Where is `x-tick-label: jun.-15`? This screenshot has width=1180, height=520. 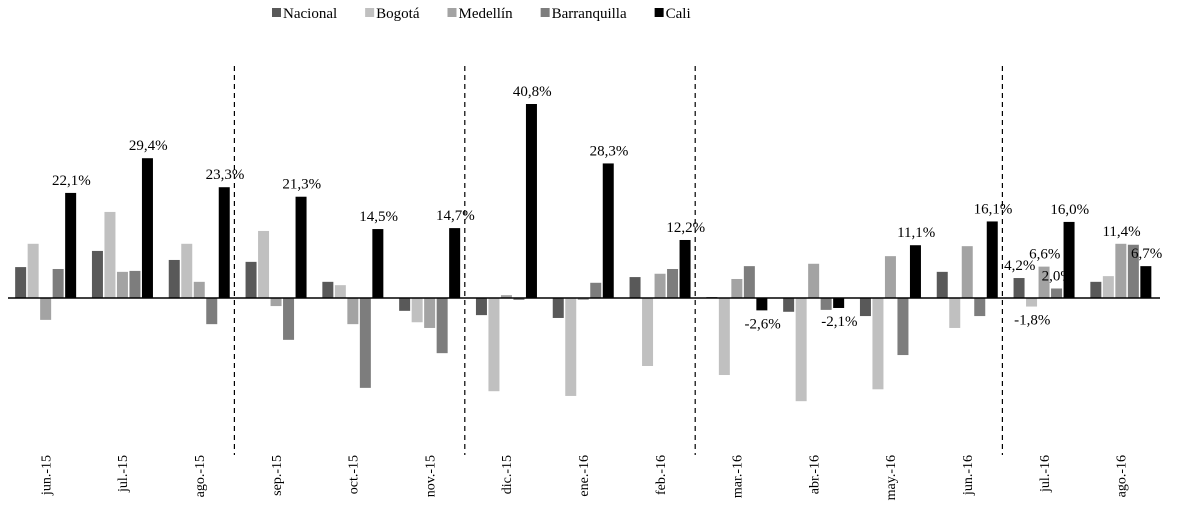 x-tick-label: jun.-15 is located at coordinates (46, 475).